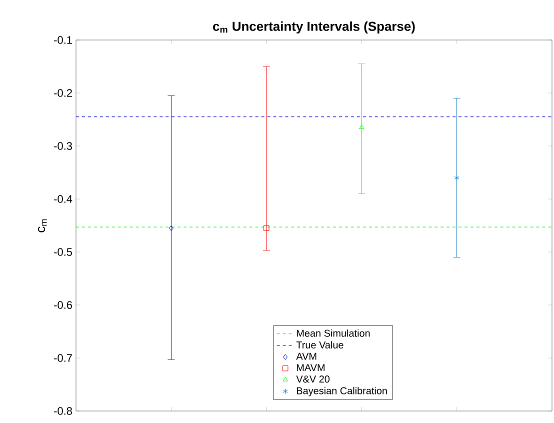 This screenshot has width=554, height=423. I want to click on y-tick-label: -0.2, so click(63, 93).